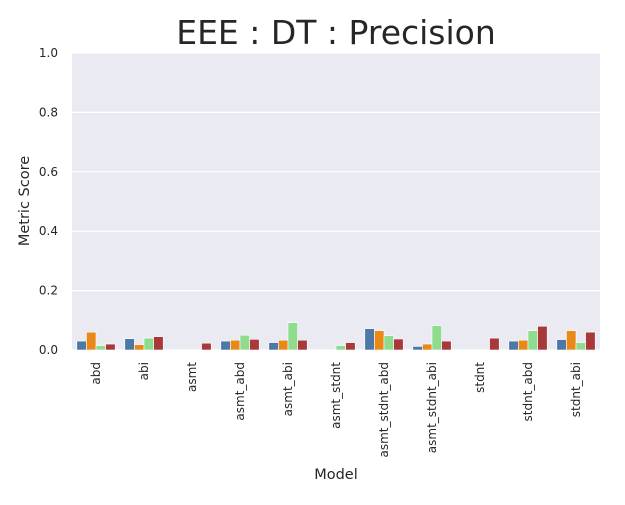 The image size is (625, 505). Describe the element at coordinates (336, 475) in the screenshot. I see `x-axis-label: Model` at that location.